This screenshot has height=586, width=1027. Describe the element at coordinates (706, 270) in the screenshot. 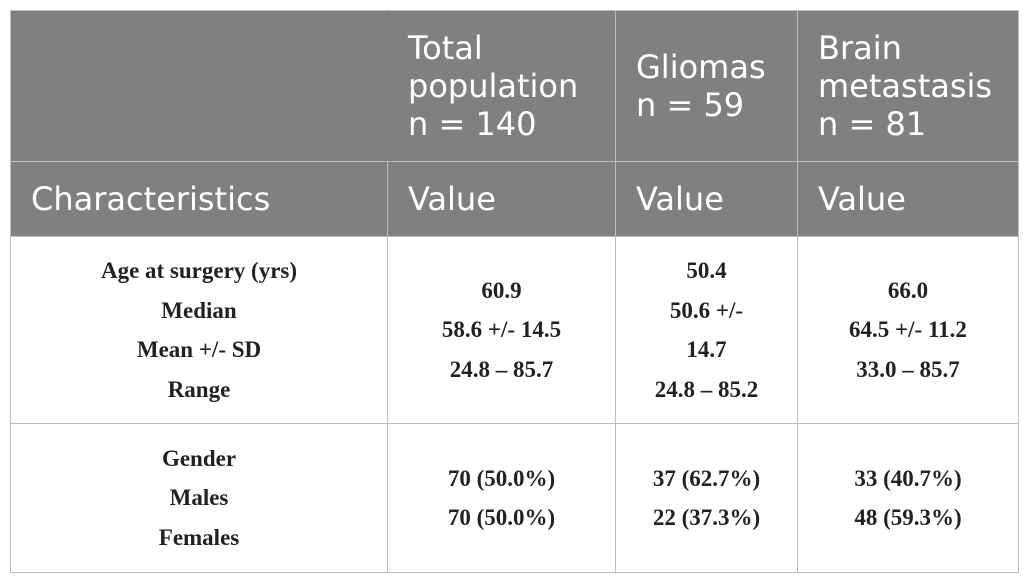

I see `cell-line: 50.4` at that location.